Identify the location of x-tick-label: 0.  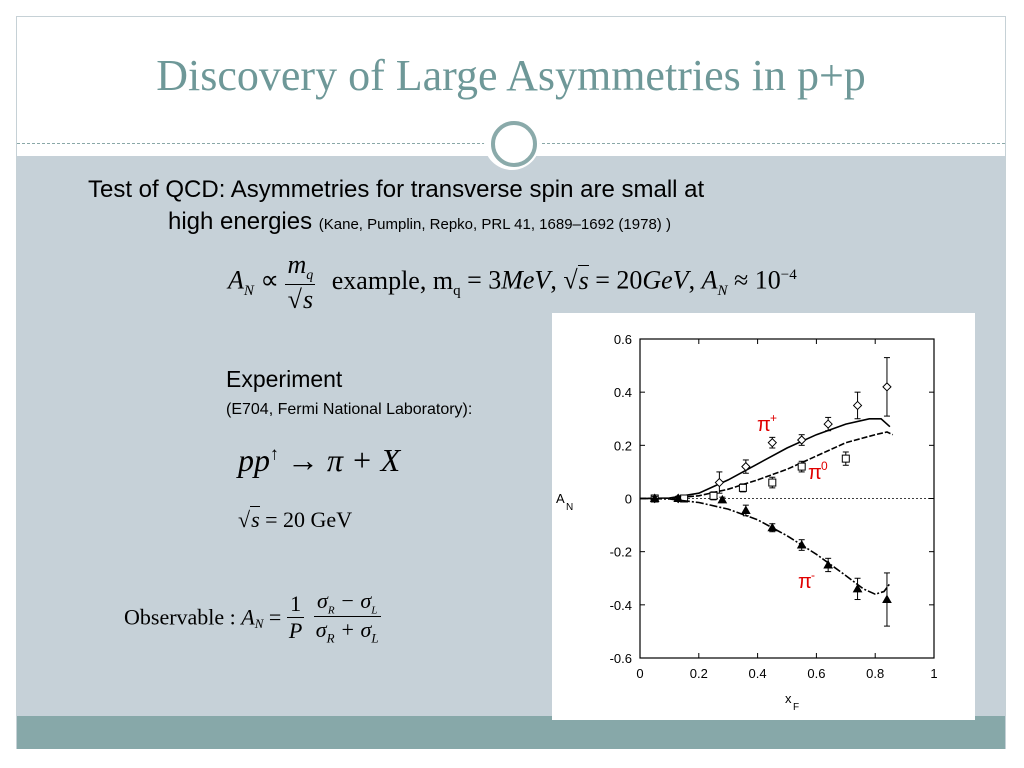
(639, 673).